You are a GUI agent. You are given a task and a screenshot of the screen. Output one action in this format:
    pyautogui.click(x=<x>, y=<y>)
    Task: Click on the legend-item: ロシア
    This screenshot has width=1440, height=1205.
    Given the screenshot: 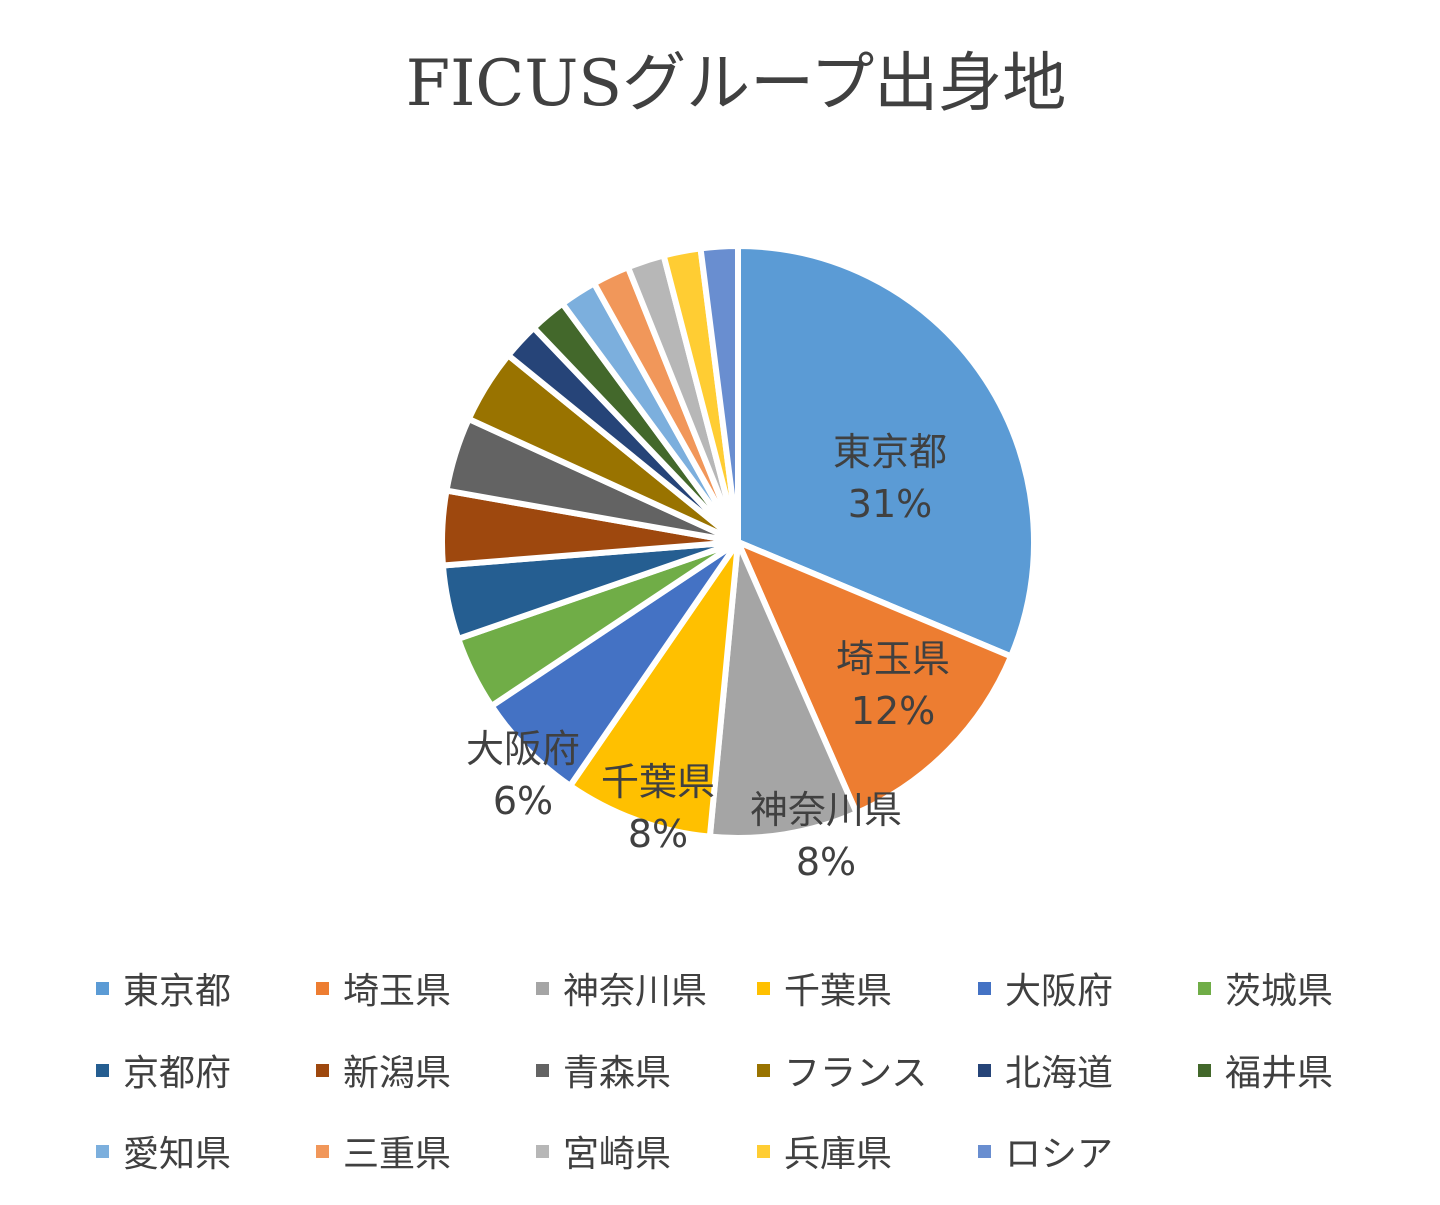 What is the action you would take?
    pyautogui.click(x=1045, y=1154)
    